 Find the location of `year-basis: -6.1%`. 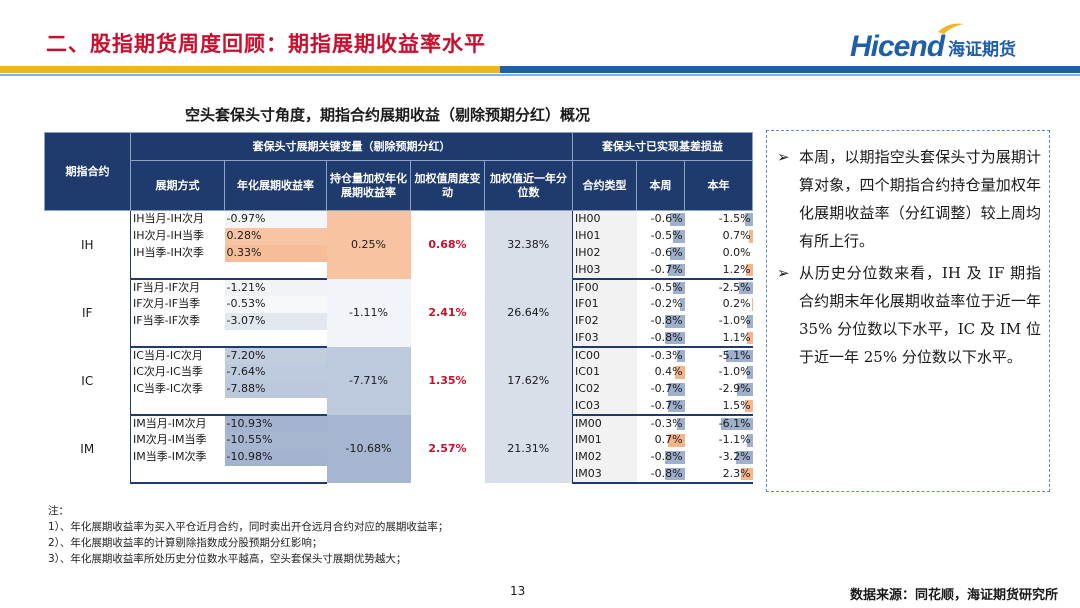

year-basis: -6.1% is located at coordinates (719, 423).